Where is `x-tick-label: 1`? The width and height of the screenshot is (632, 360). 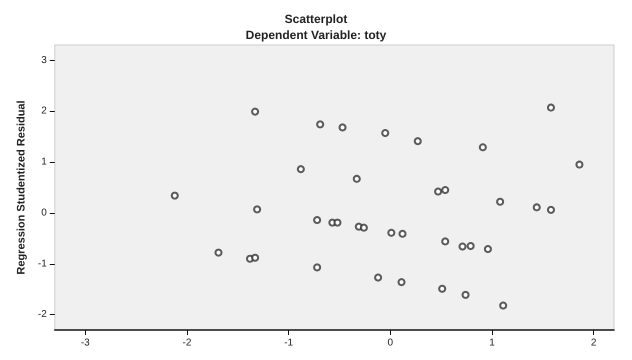
x-tick-label: 1 is located at coordinates (492, 343).